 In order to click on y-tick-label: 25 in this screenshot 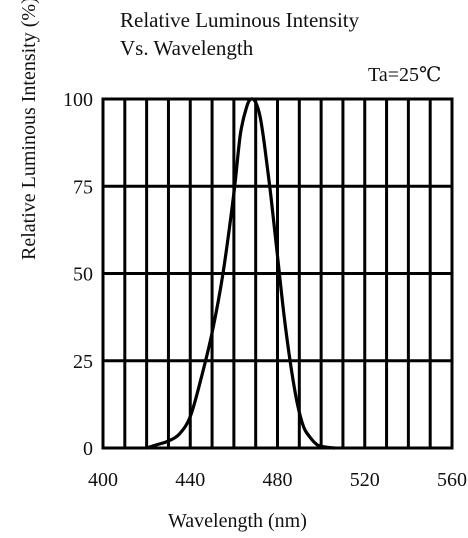, I will do `click(83, 362)`.